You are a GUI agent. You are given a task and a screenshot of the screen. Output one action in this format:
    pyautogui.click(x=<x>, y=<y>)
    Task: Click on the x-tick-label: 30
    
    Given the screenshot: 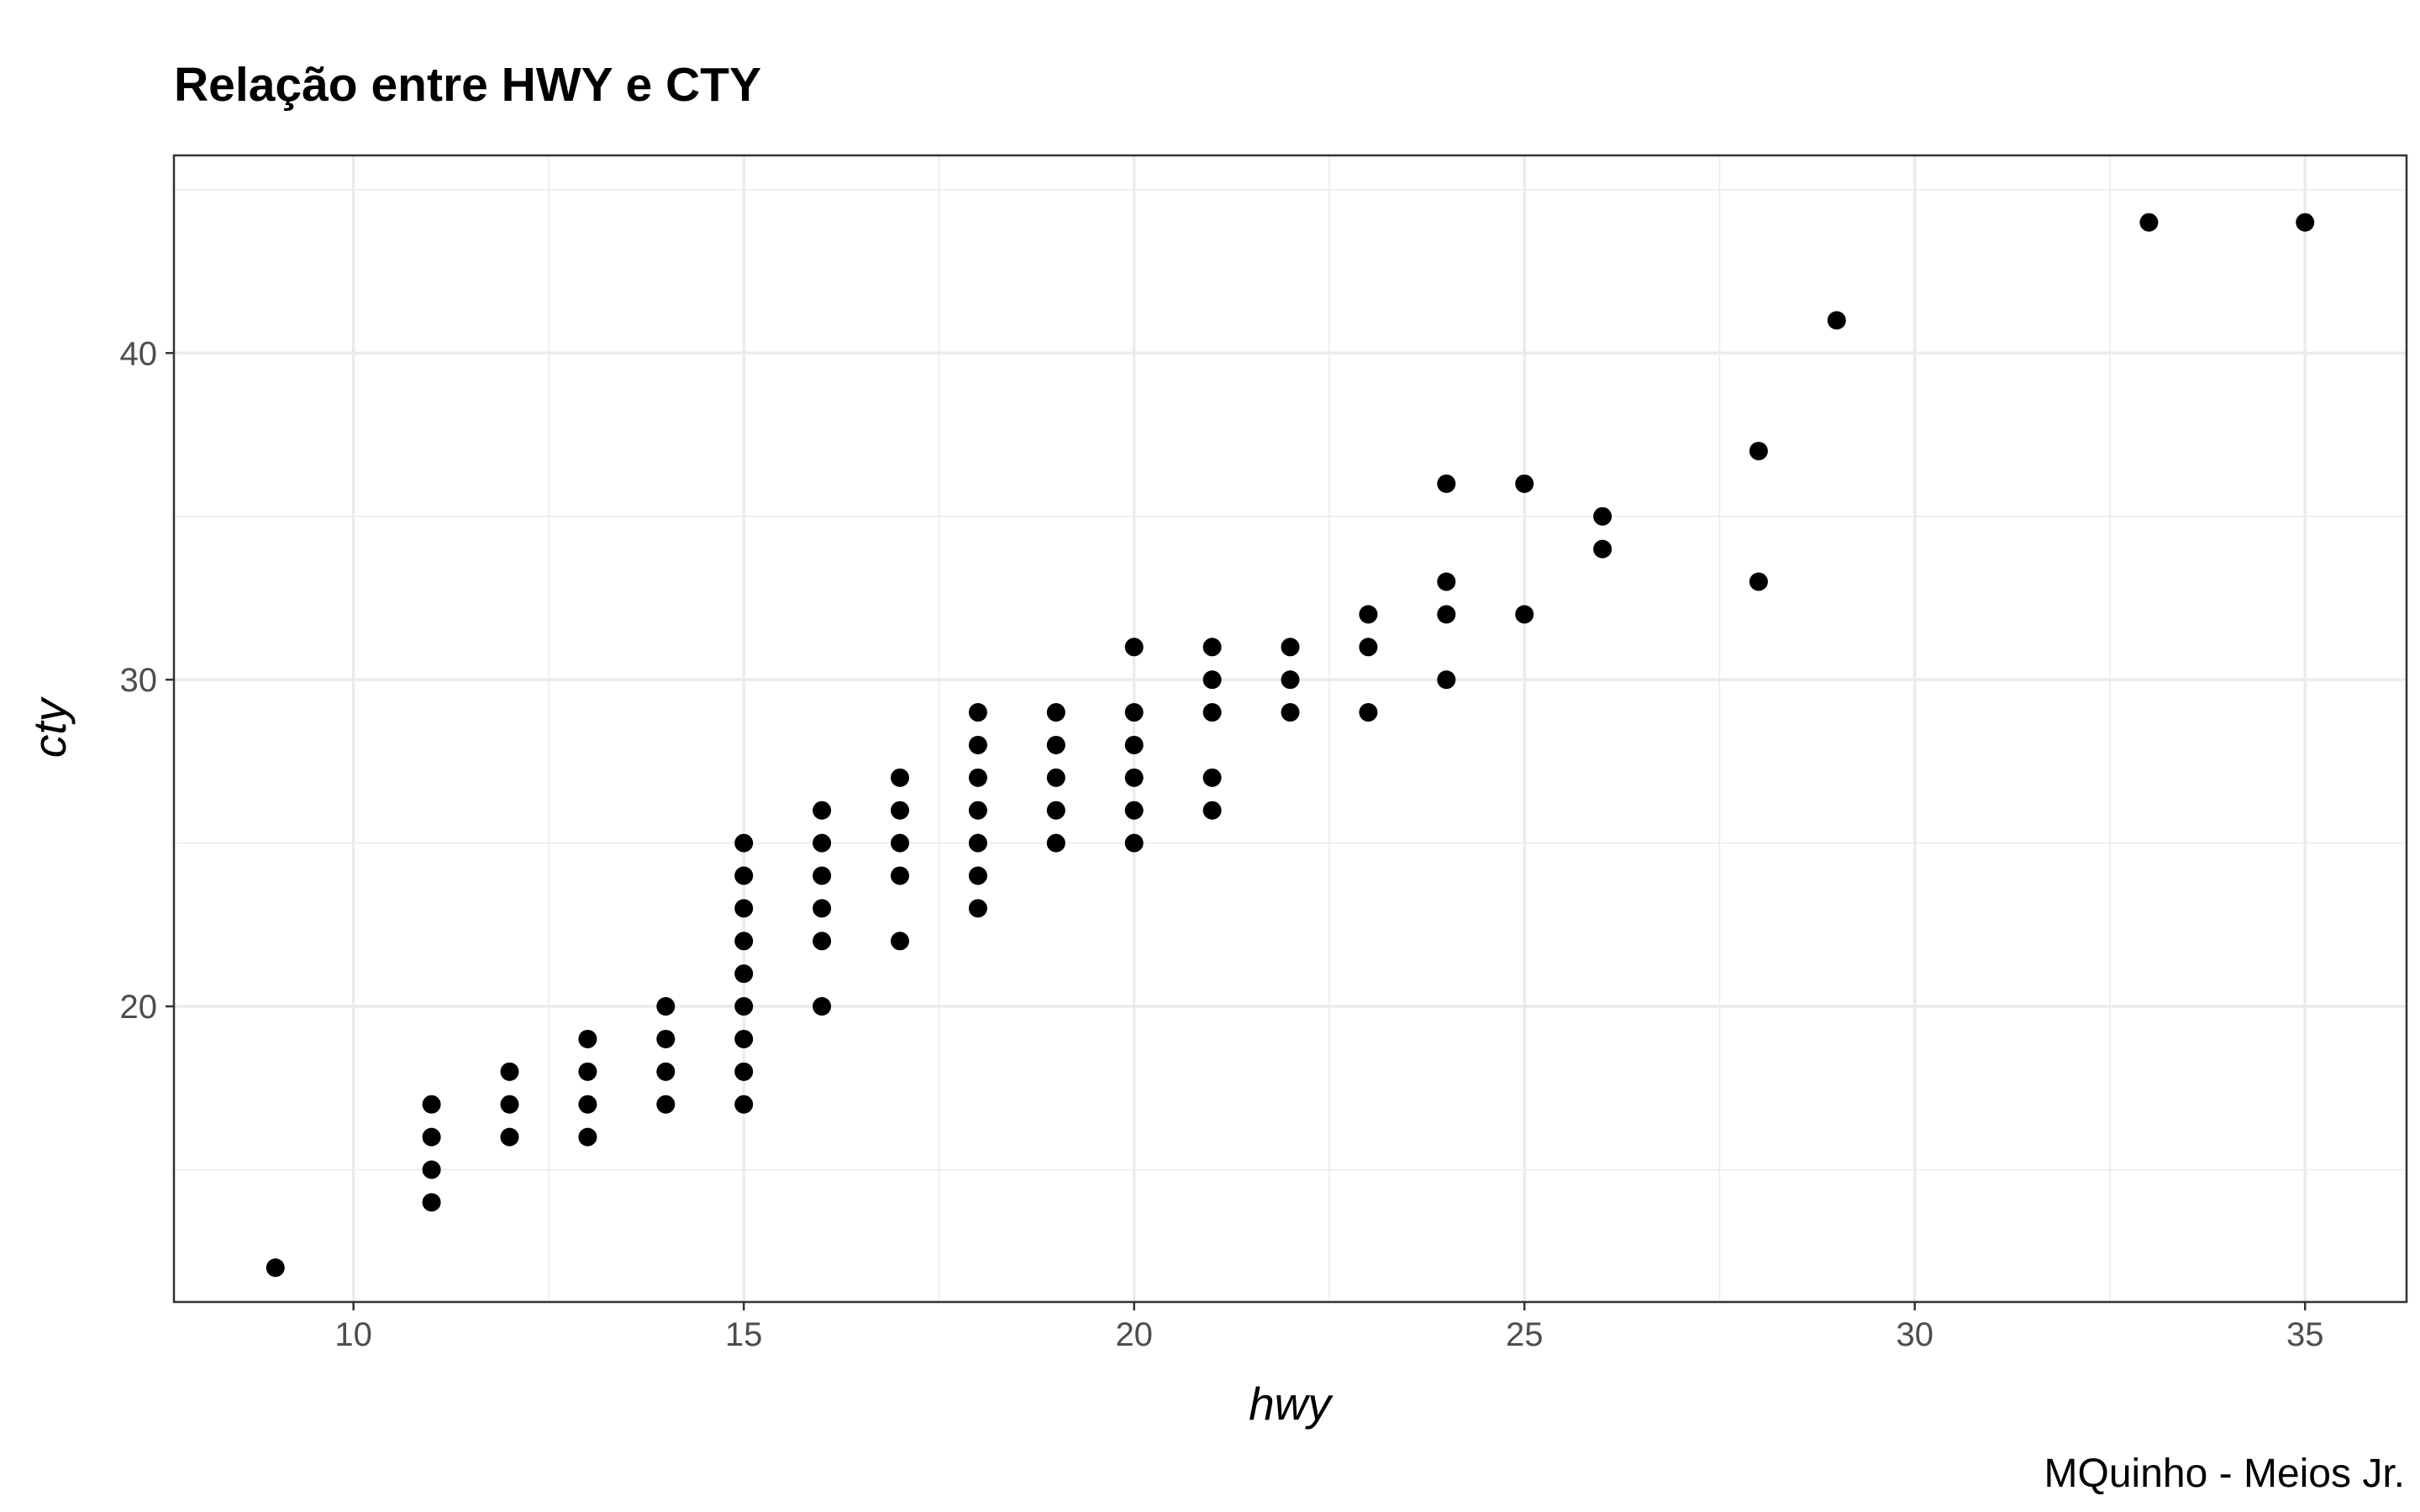 What is the action you would take?
    pyautogui.click(x=1915, y=1334)
    